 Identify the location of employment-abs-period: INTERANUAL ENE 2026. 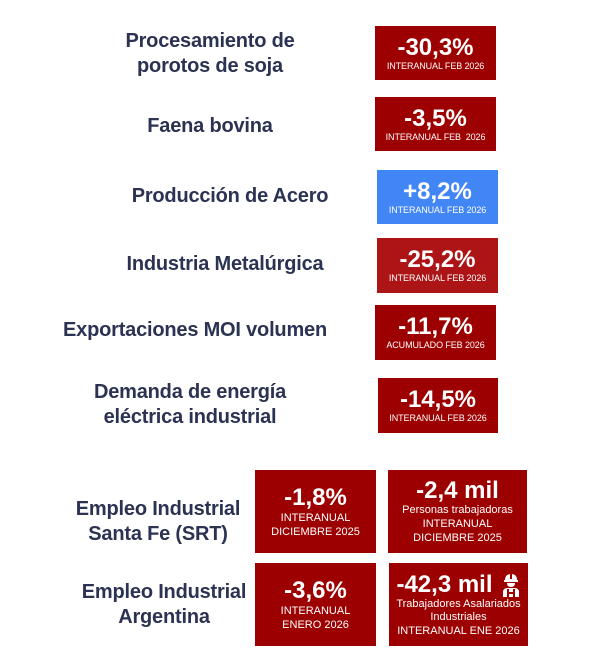
(458, 630).